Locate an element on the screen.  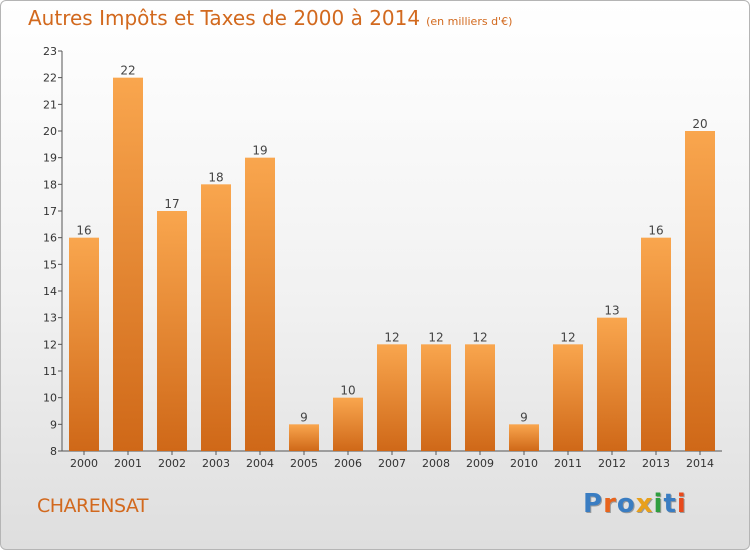
x-tick-label: 2005 is located at coordinates (304, 463).